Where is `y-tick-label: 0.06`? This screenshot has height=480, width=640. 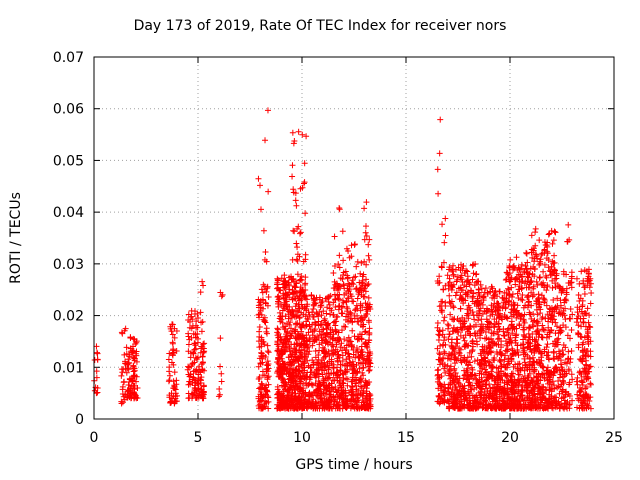
y-tick-label: 0.06 is located at coordinates (68, 110).